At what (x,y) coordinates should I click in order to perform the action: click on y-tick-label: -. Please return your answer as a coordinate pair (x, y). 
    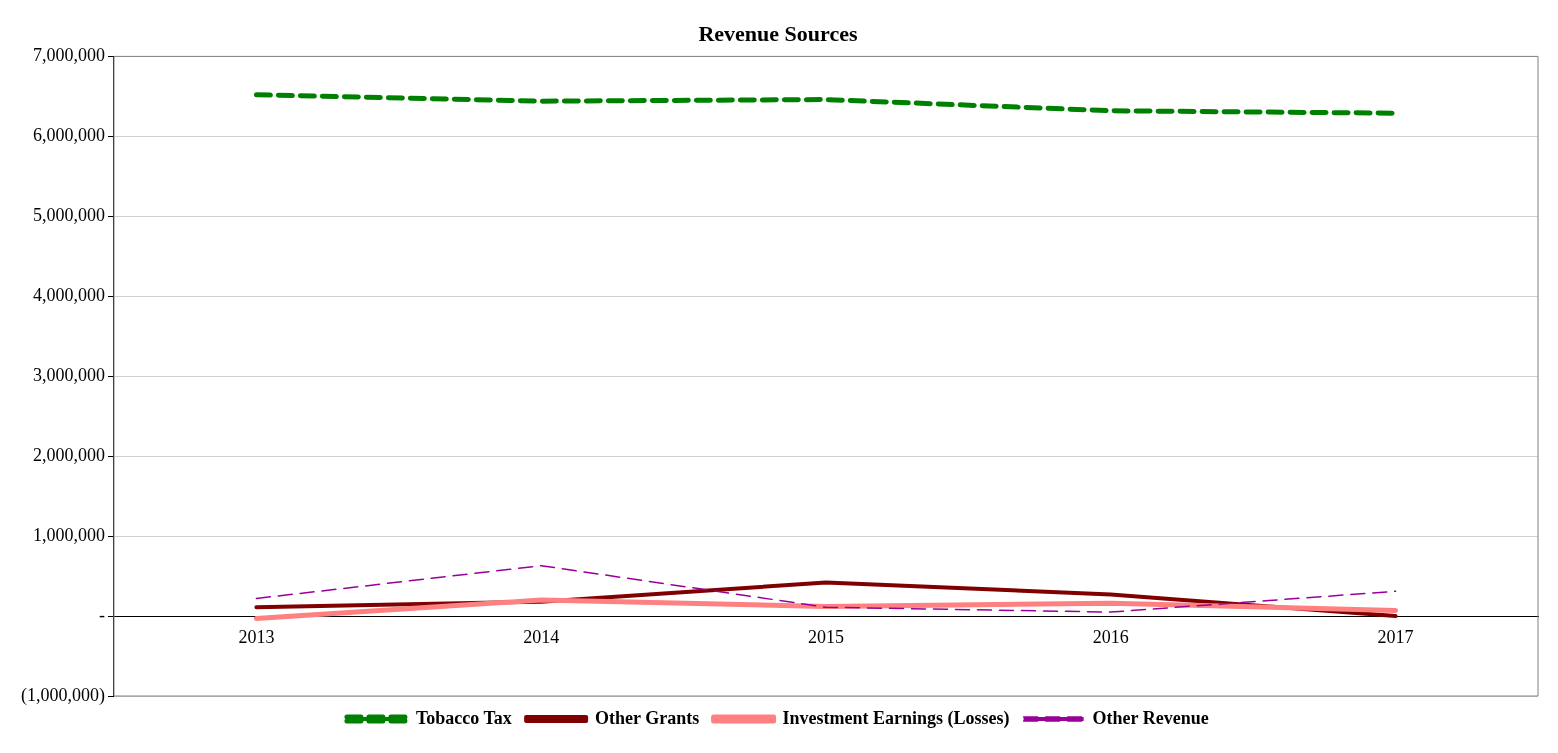
    Looking at the image, I should click on (101, 614).